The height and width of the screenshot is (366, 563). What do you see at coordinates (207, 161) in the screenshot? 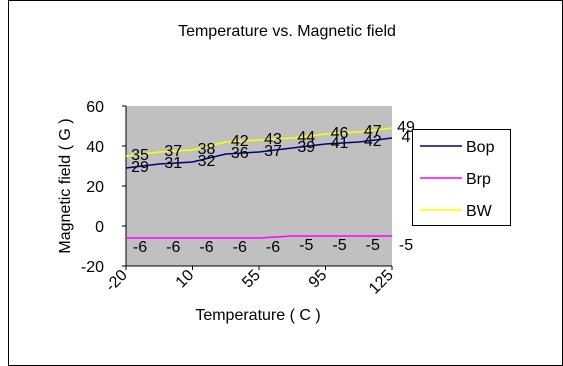
I see `data-label-bop: 32` at bounding box center [207, 161].